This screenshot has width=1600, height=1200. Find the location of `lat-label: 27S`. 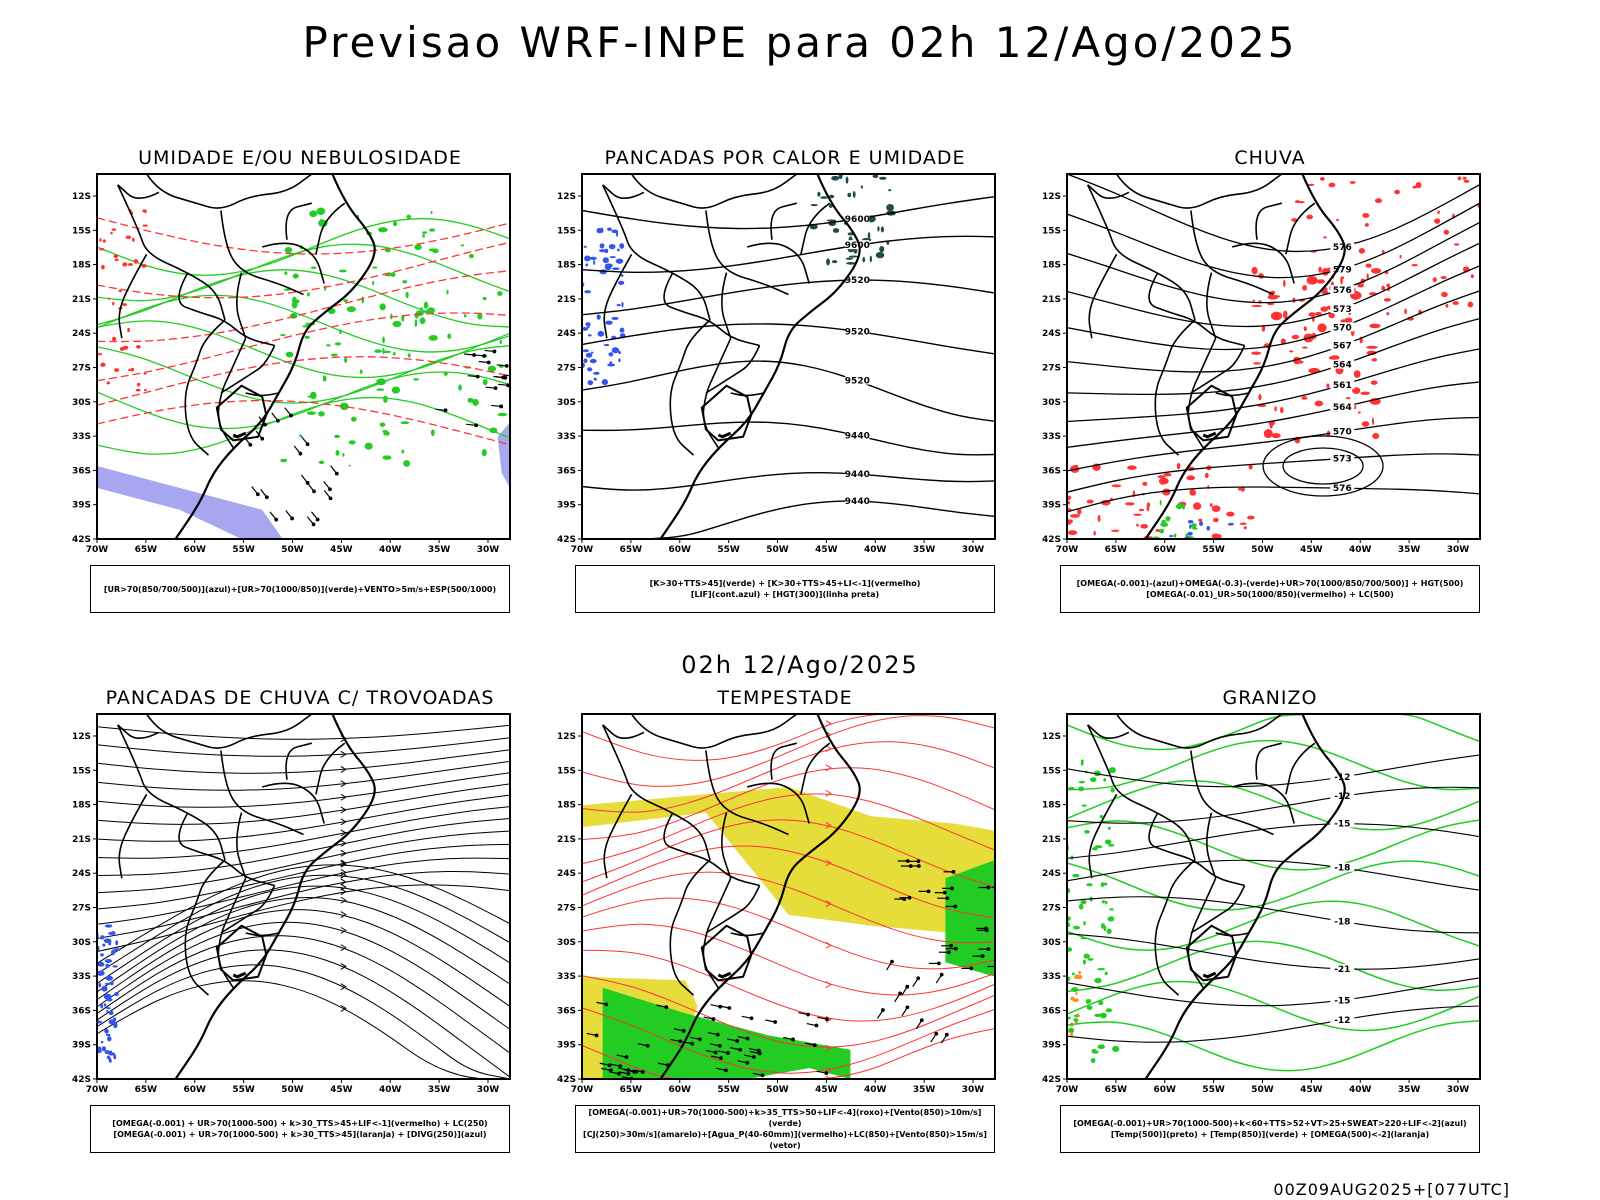

lat-label: 27S is located at coordinates (81, 369).